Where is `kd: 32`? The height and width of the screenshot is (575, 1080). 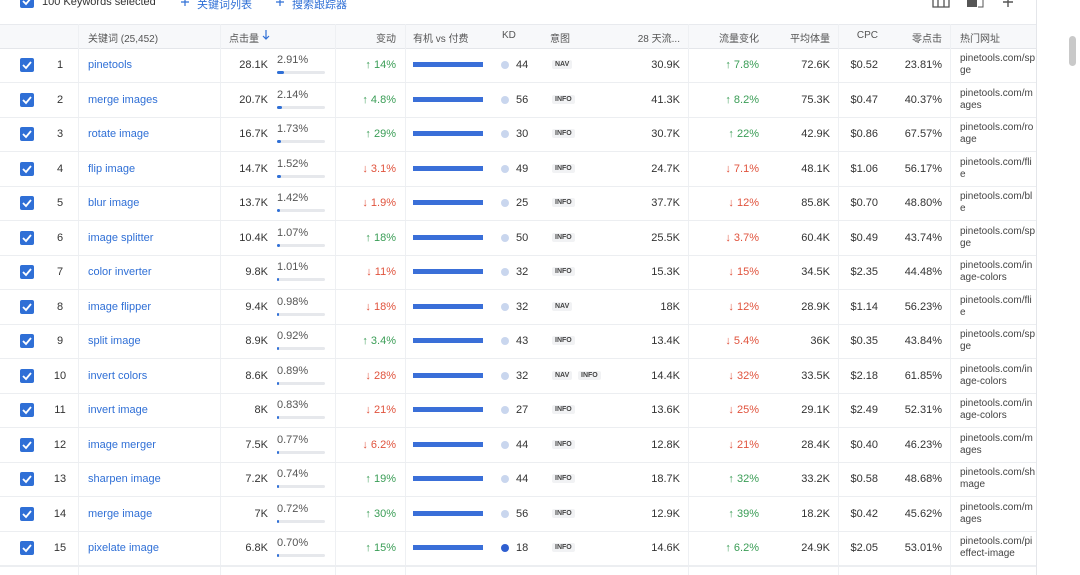 kd: 32 is located at coordinates (522, 272).